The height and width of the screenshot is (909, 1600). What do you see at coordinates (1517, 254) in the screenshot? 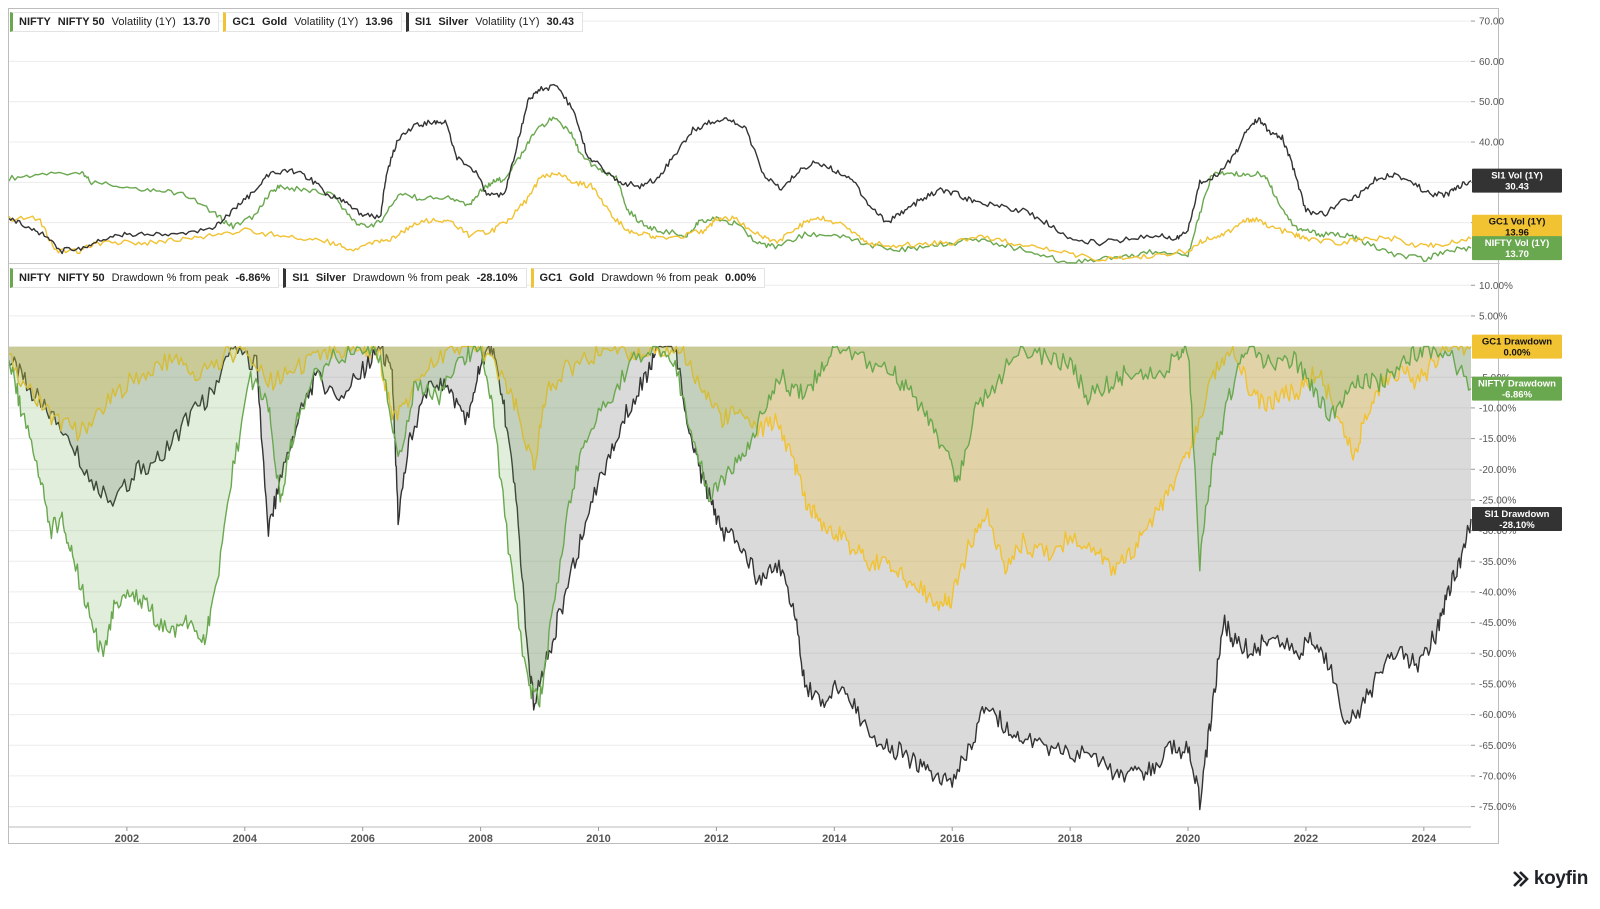
I see `price-tag-value: 13.70` at bounding box center [1517, 254].